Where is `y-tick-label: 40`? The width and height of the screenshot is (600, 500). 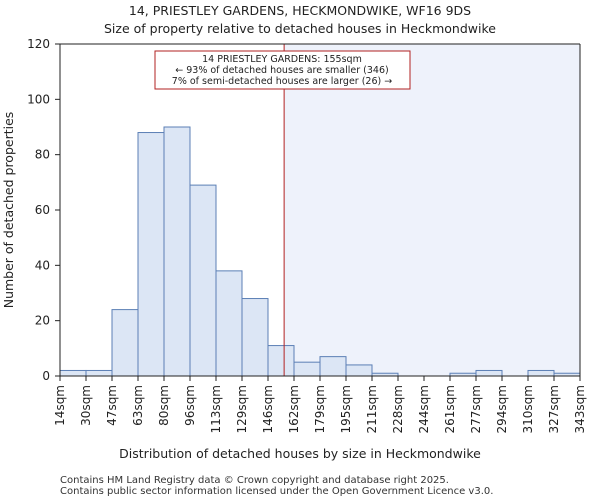 y-tick-label: 40 is located at coordinates (42, 265).